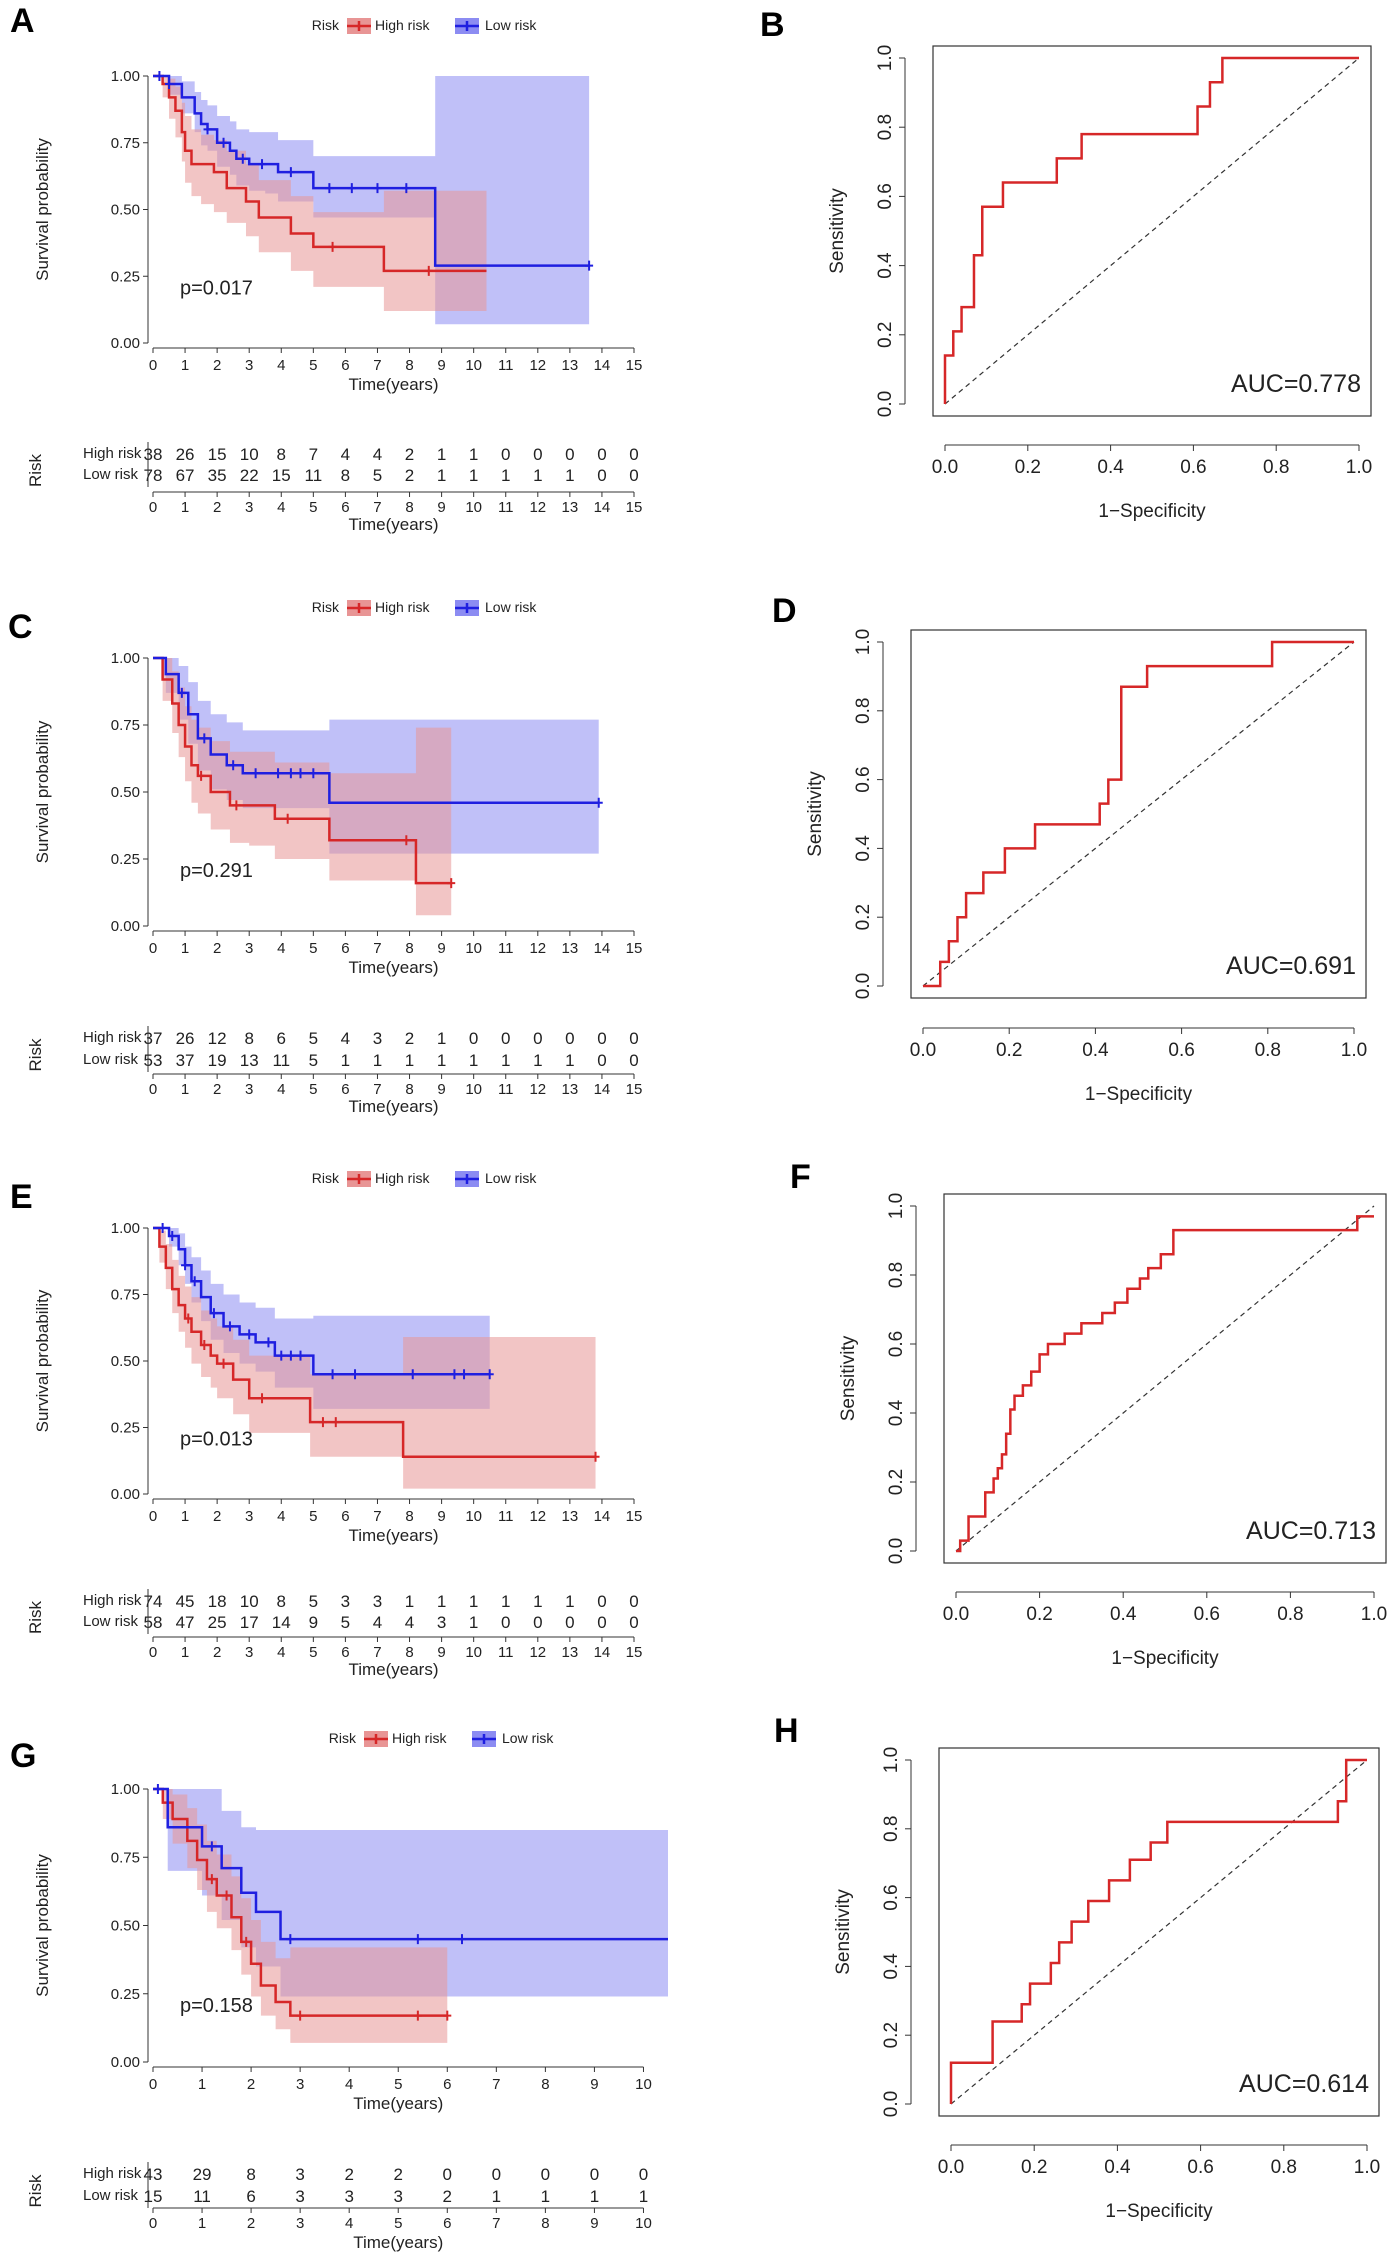  Describe the element at coordinates (424, 607) in the screenshot. I see `legend: Risk High risk Low risk` at that location.